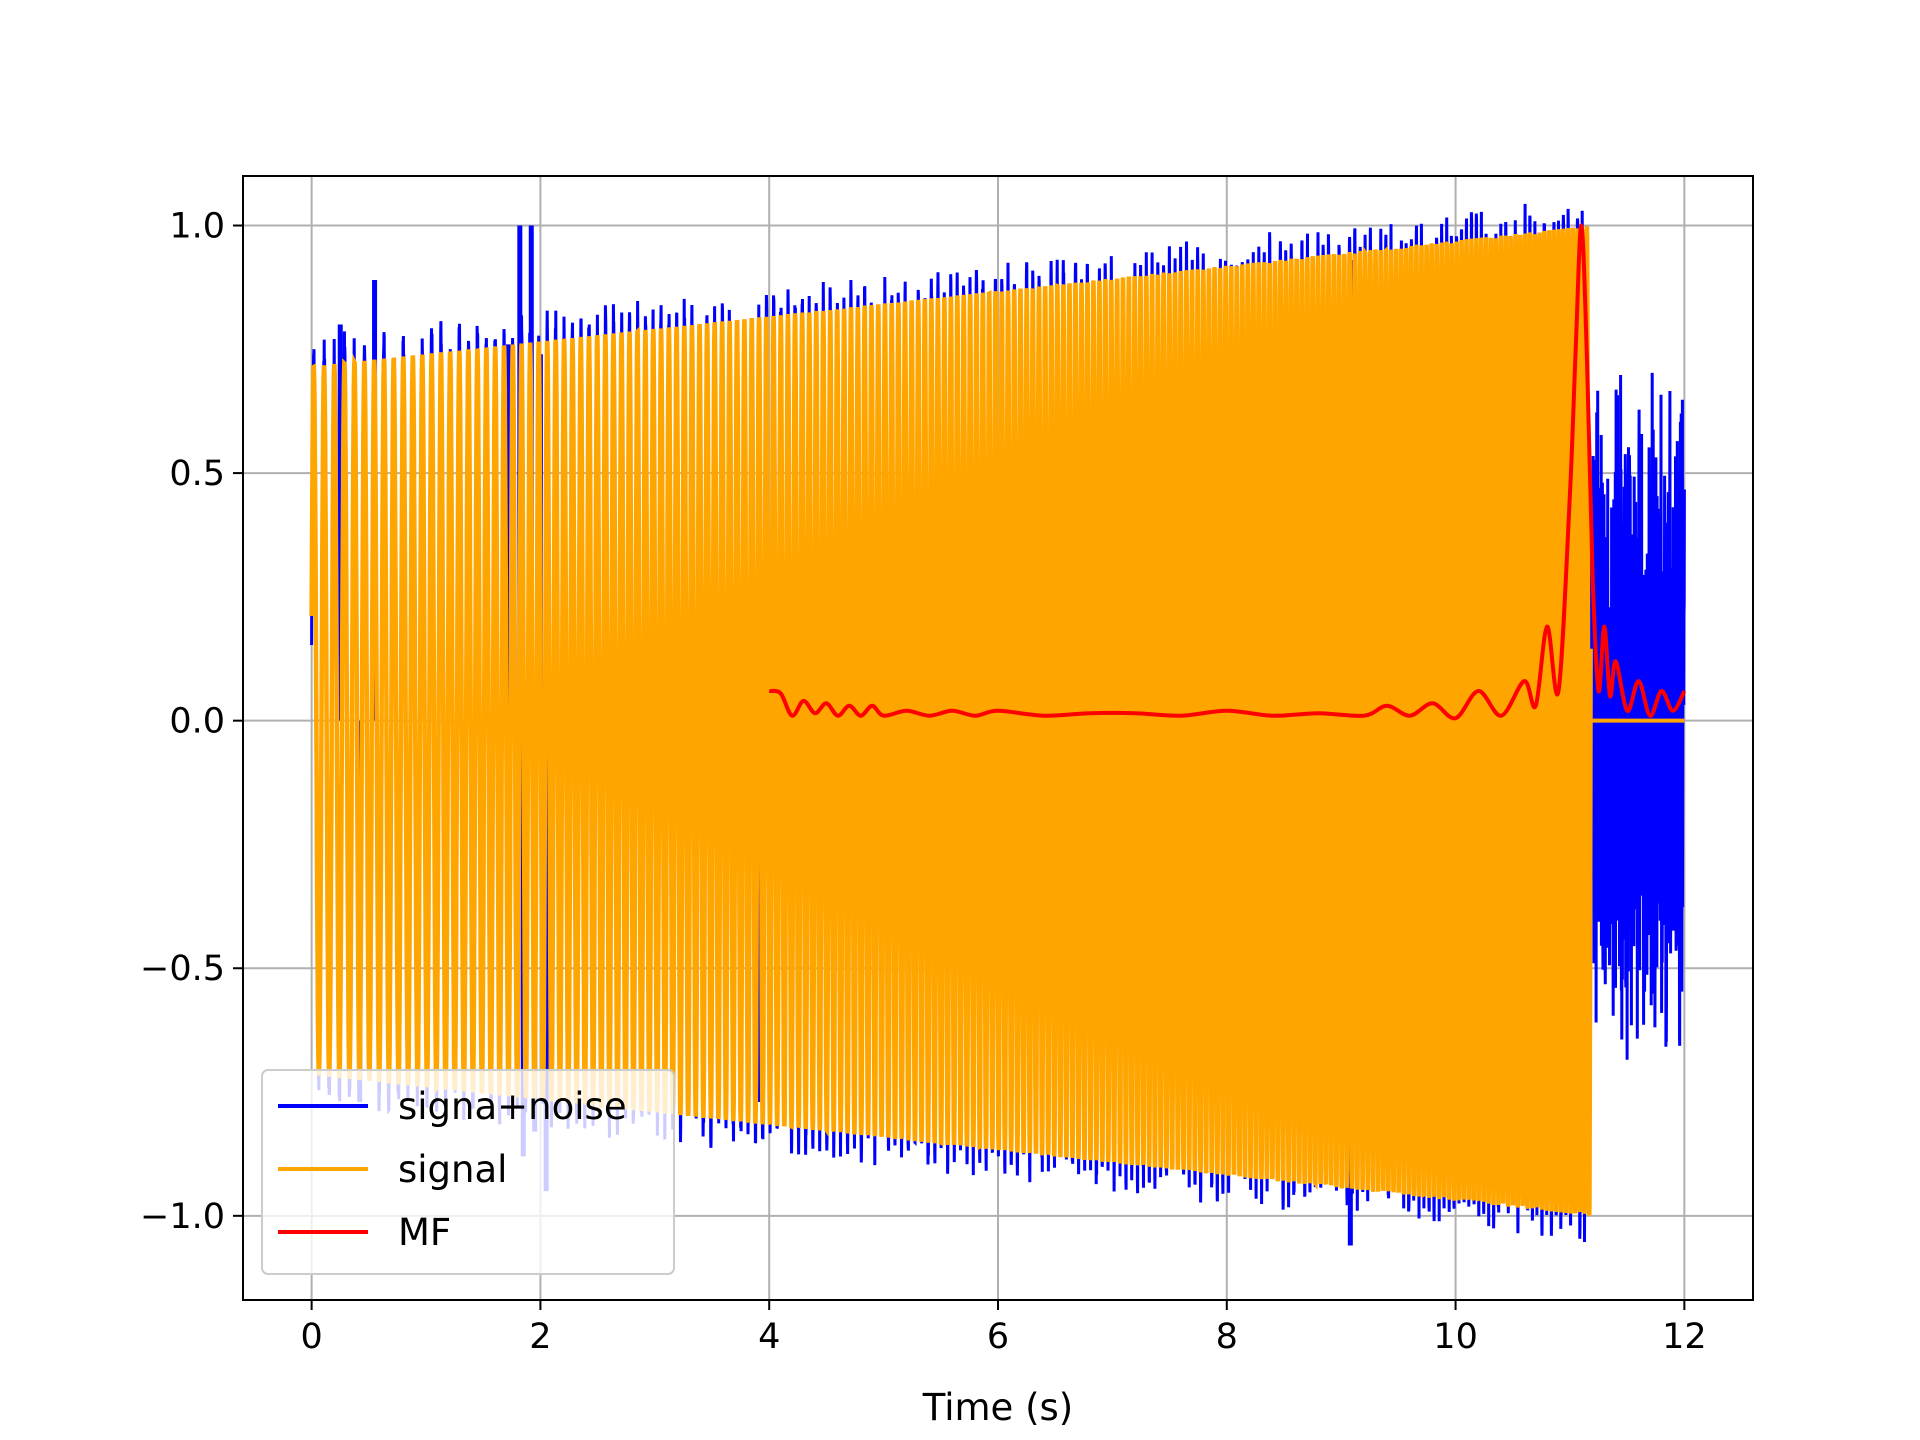 This screenshot has height=1440, width=1920. Describe the element at coordinates (997, 1407) in the screenshot. I see `x-axis-label: Time (s)` at that location.